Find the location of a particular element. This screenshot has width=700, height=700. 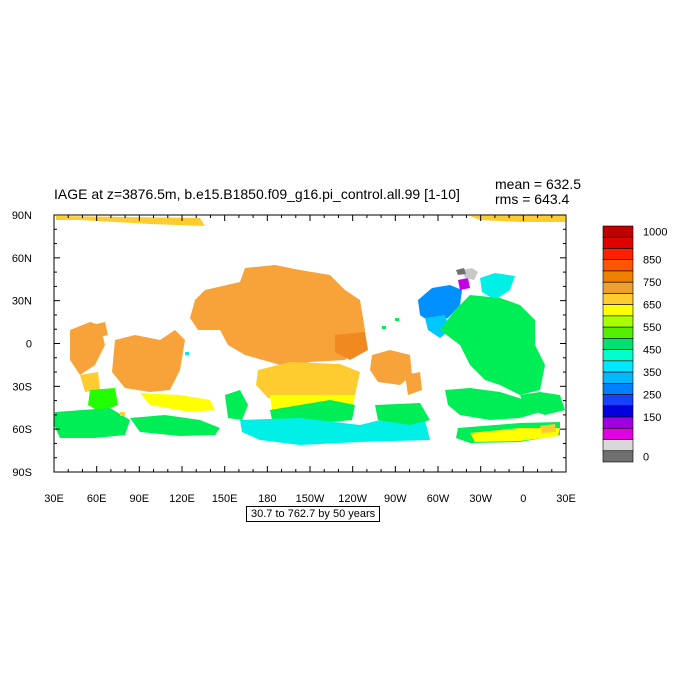

region-australia-south-yellow is located at coordinates (177, 402).